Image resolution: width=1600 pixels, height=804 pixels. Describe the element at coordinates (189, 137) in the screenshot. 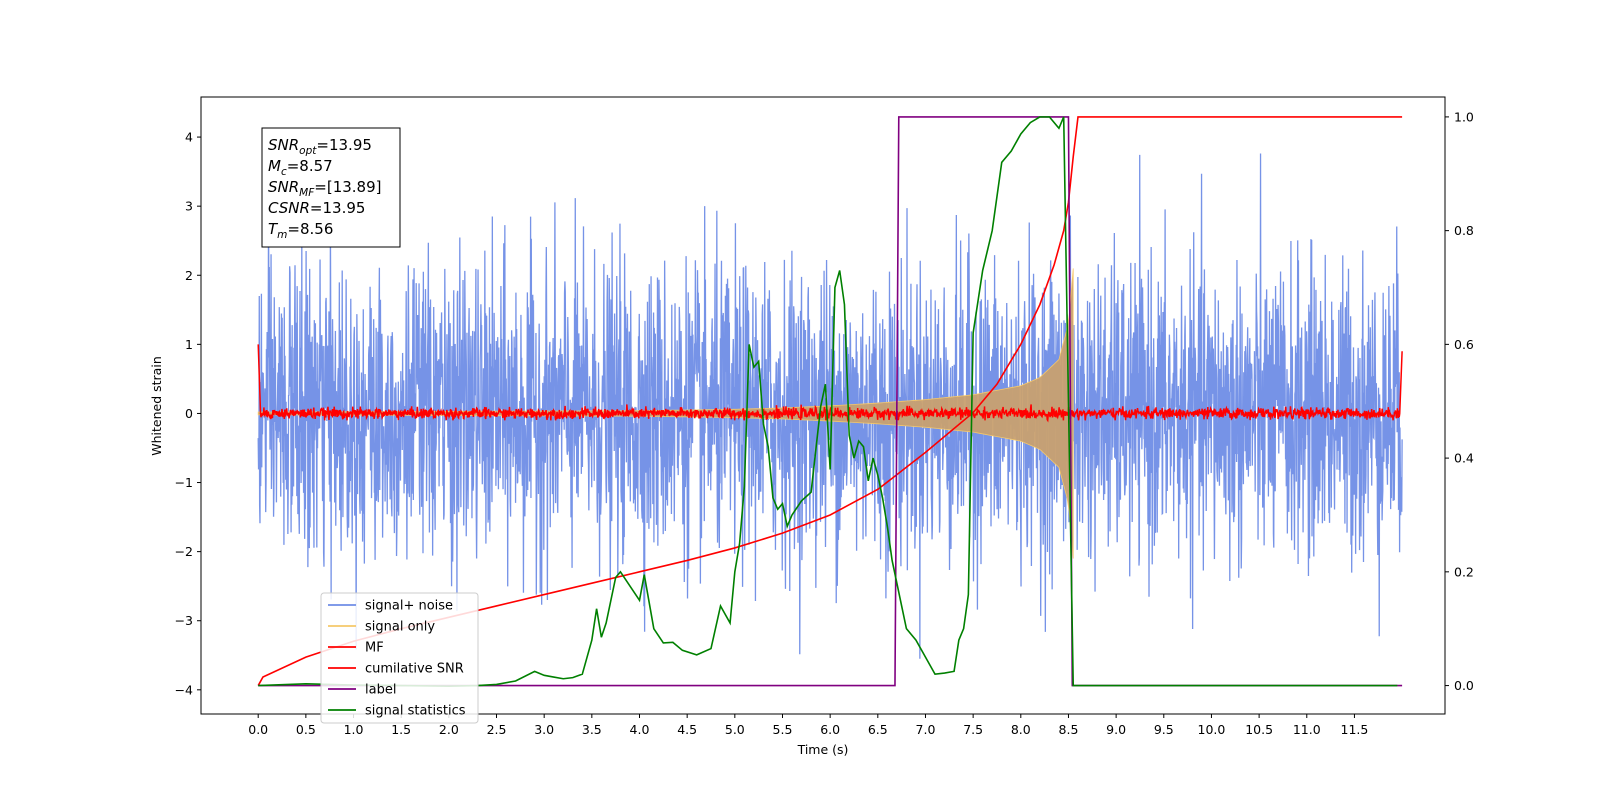

I see `y-left-tick-label: 4` at that location.